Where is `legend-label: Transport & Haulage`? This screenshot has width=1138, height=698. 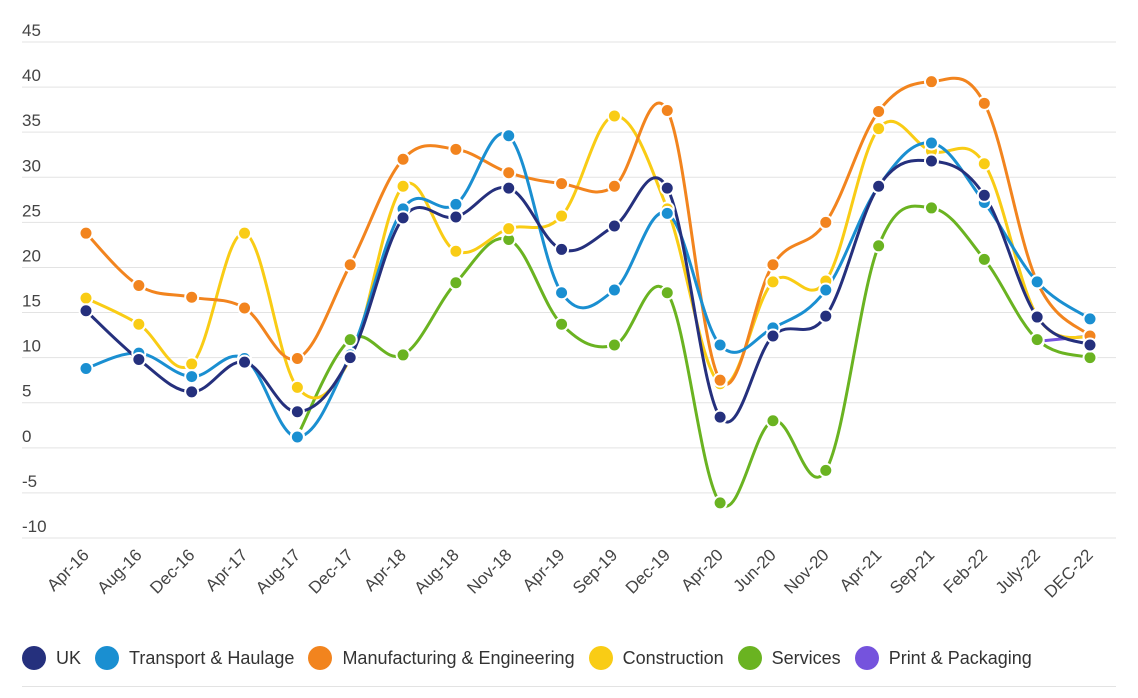 legend-label: Transport & Haulage is located at coordinates (212, 657).